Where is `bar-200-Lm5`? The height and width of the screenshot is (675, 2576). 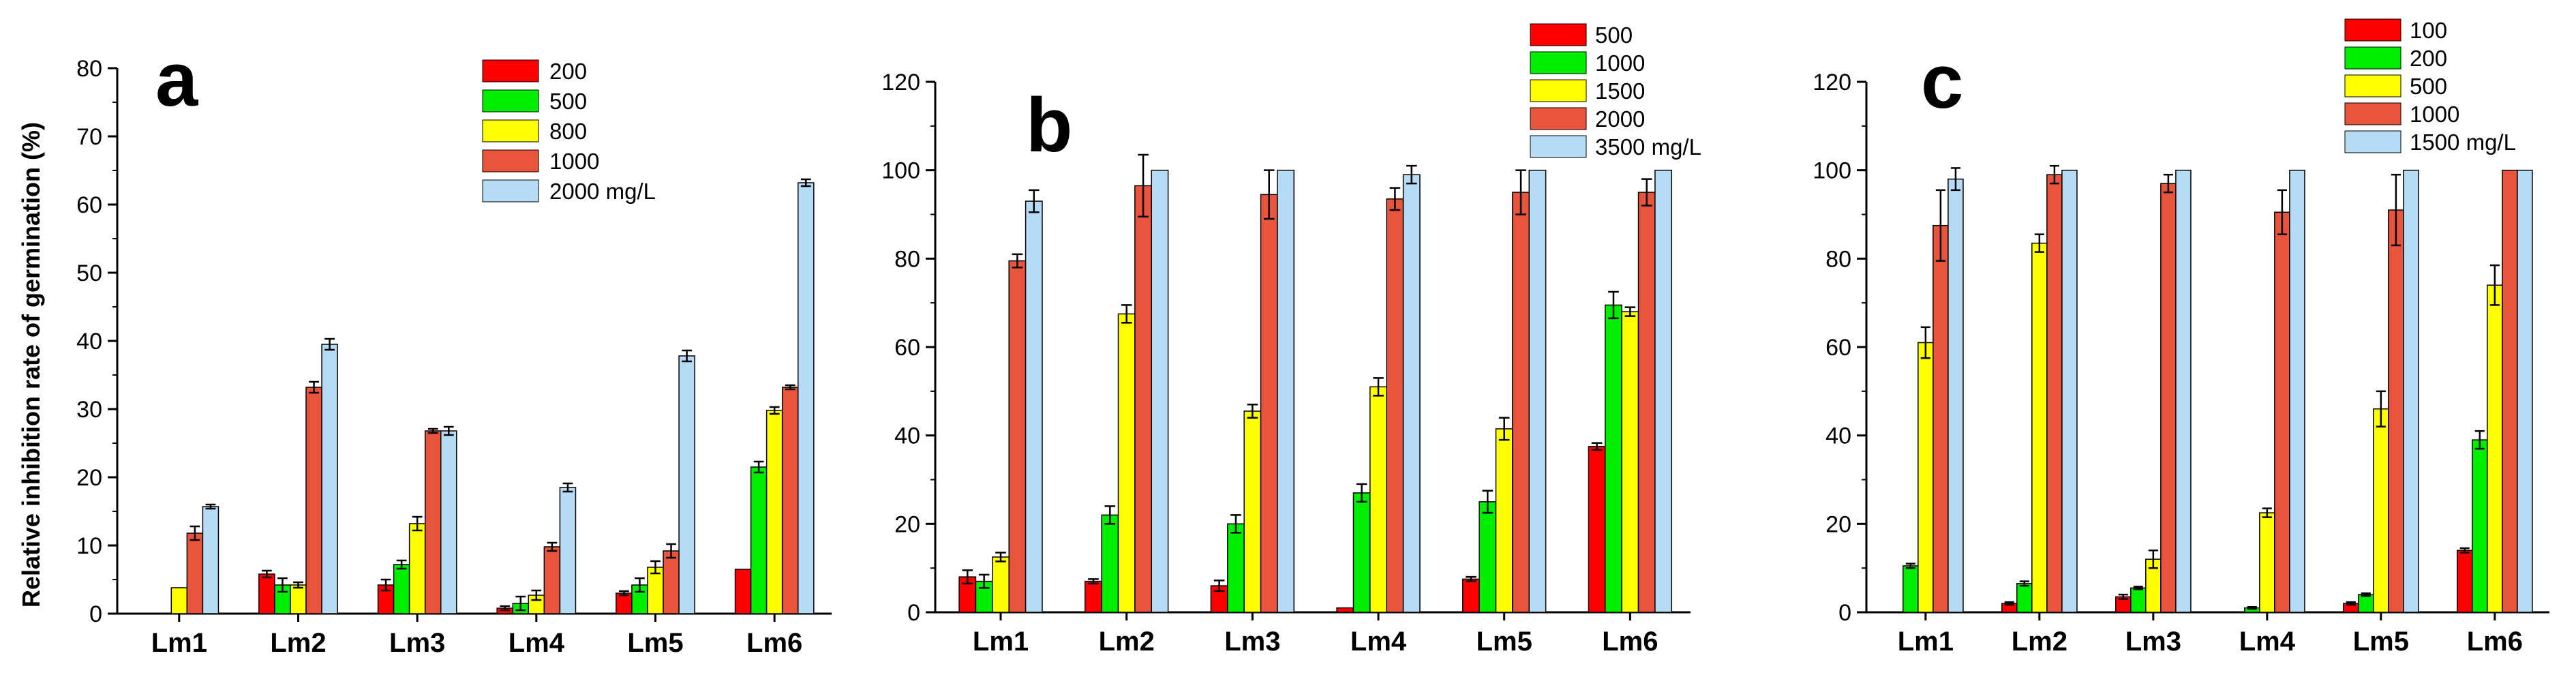 bar-200-Lm5 is located at coordinates (625, 603).